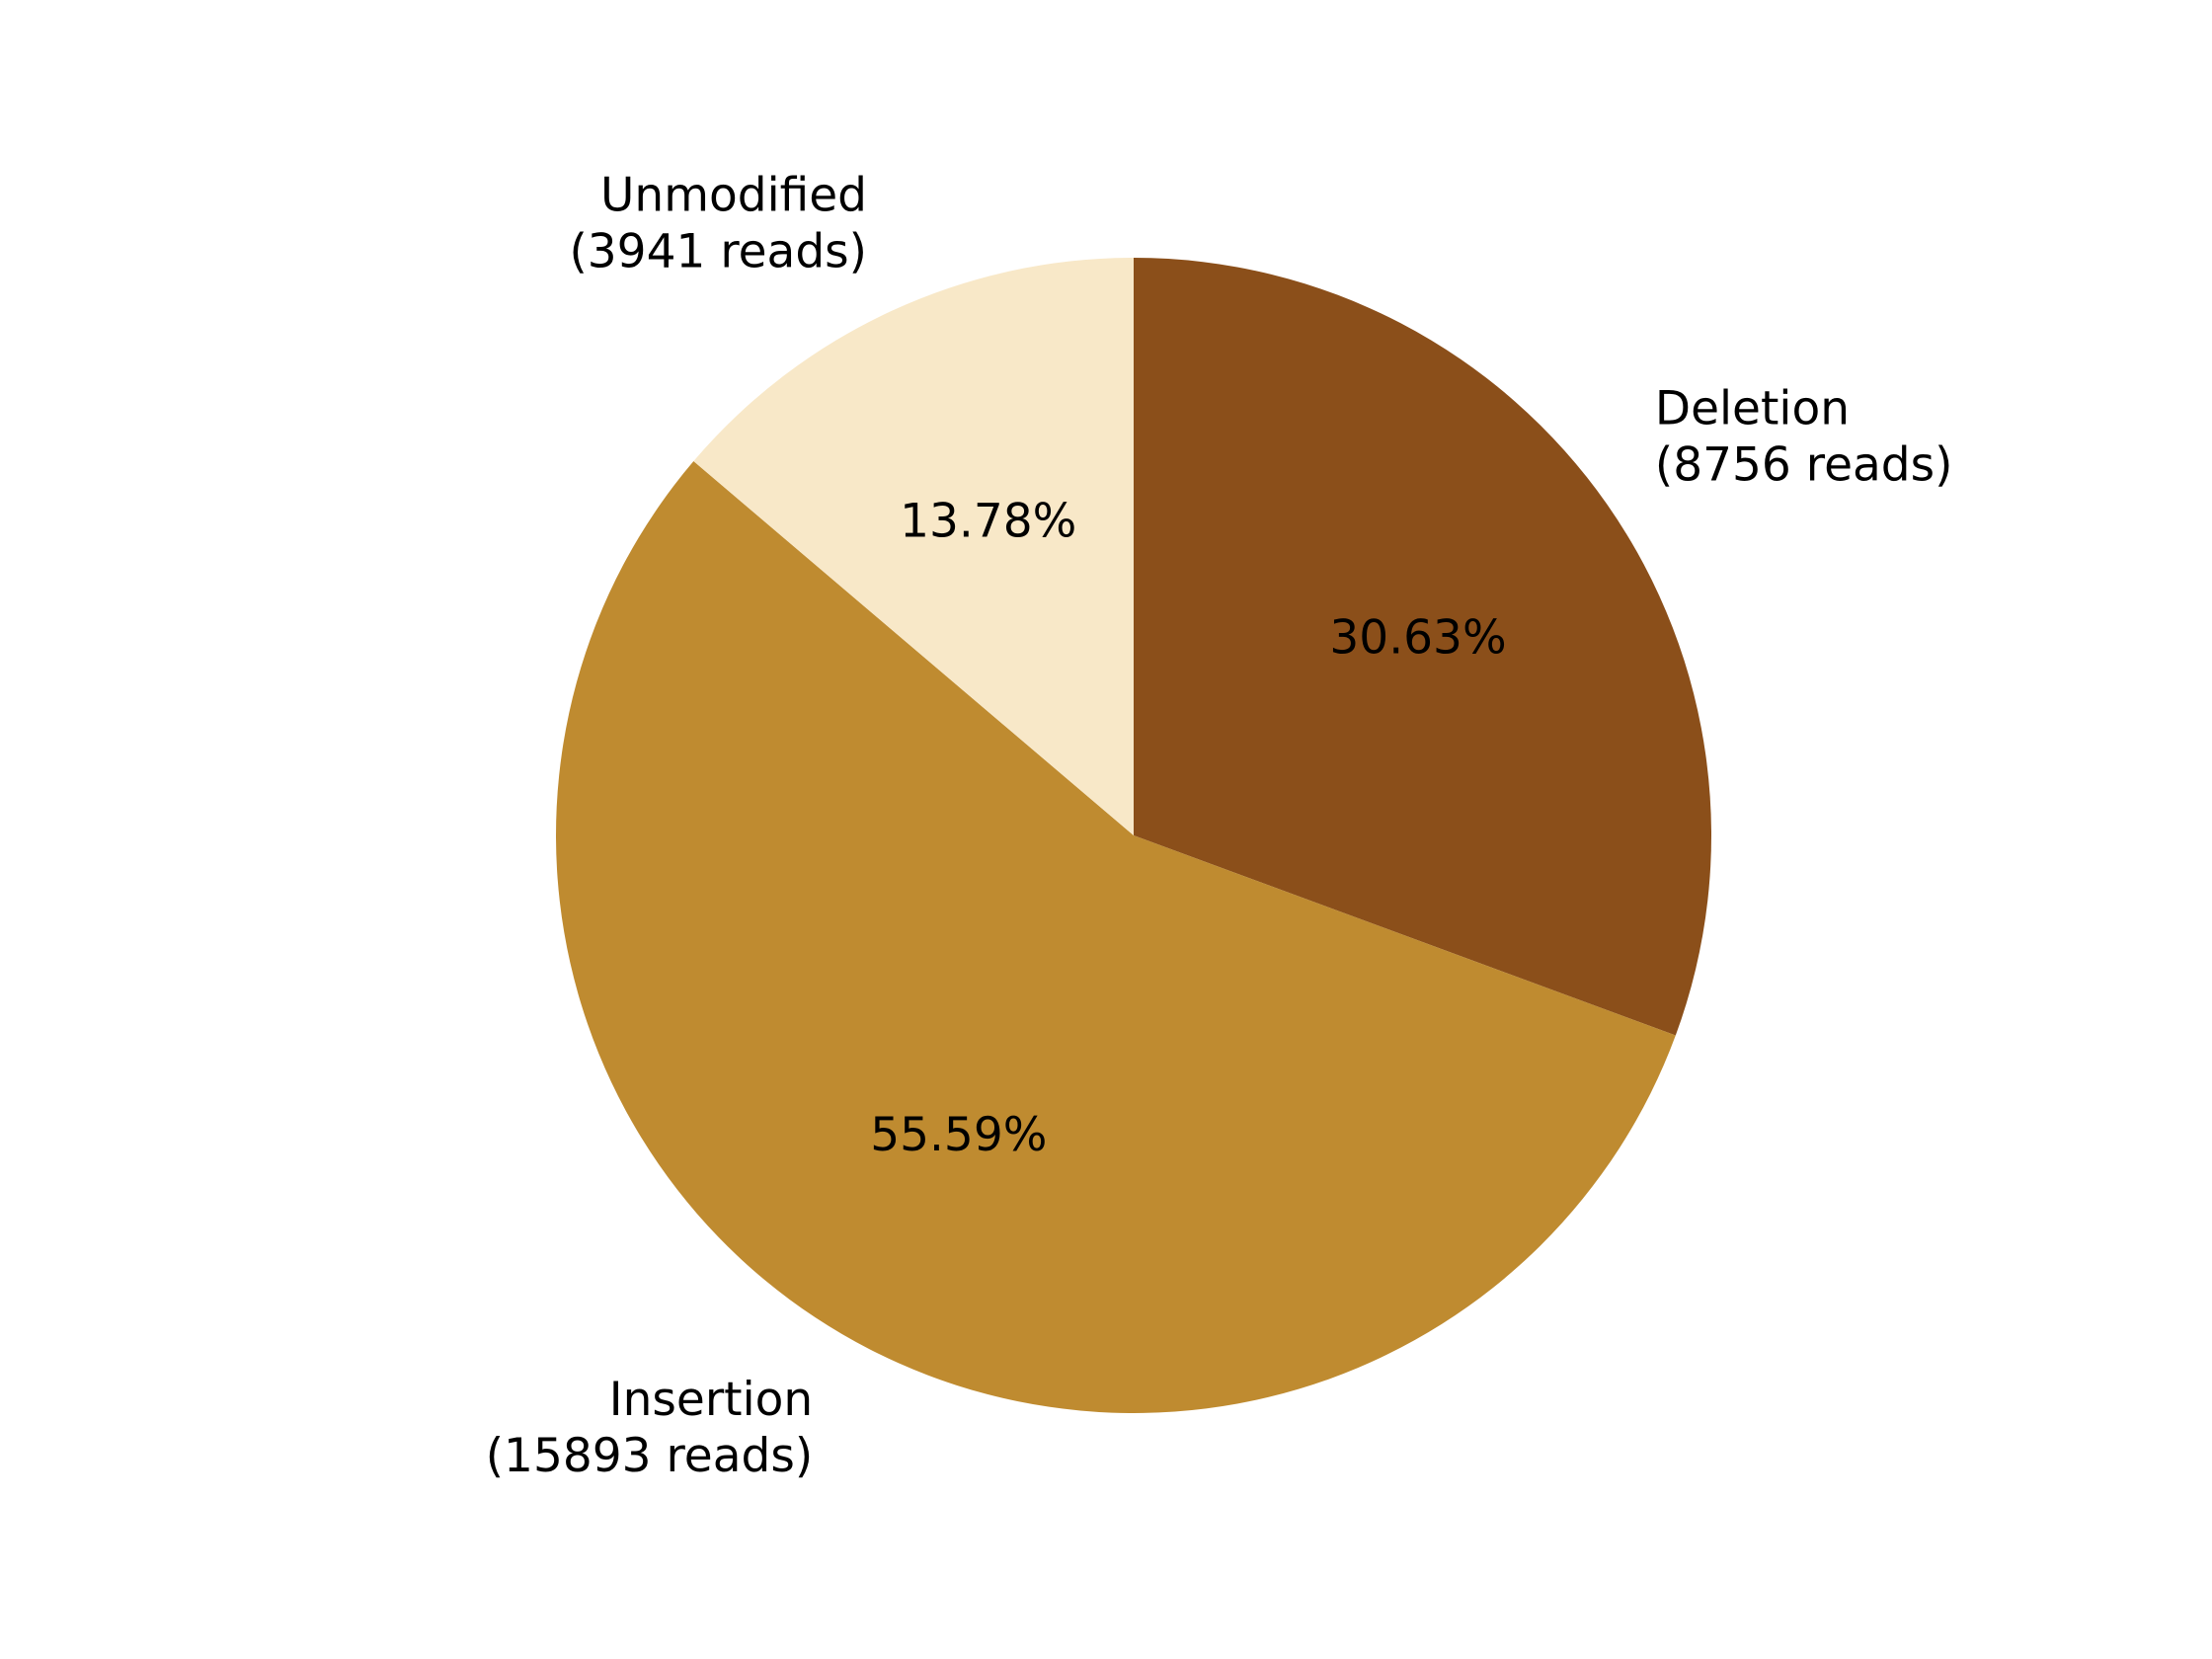 Image resolution: width=2212 pixels, height=1659 pixels. Describe the element at coordinates (734, 196) in the screenshot. I see `slice-name: Unmodified` at that location.